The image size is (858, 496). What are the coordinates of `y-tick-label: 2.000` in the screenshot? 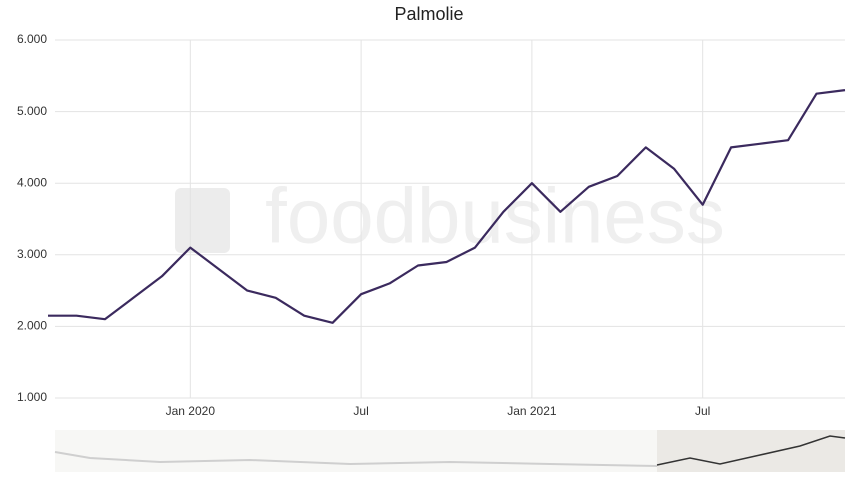 It's located at (32, 326).